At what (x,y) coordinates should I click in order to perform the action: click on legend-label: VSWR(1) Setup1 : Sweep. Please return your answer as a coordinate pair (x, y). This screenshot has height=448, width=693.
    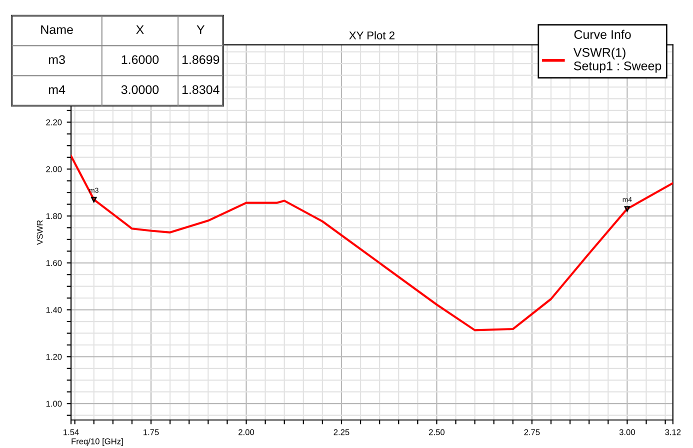
    Looking at the image, I should click on (617, 60).